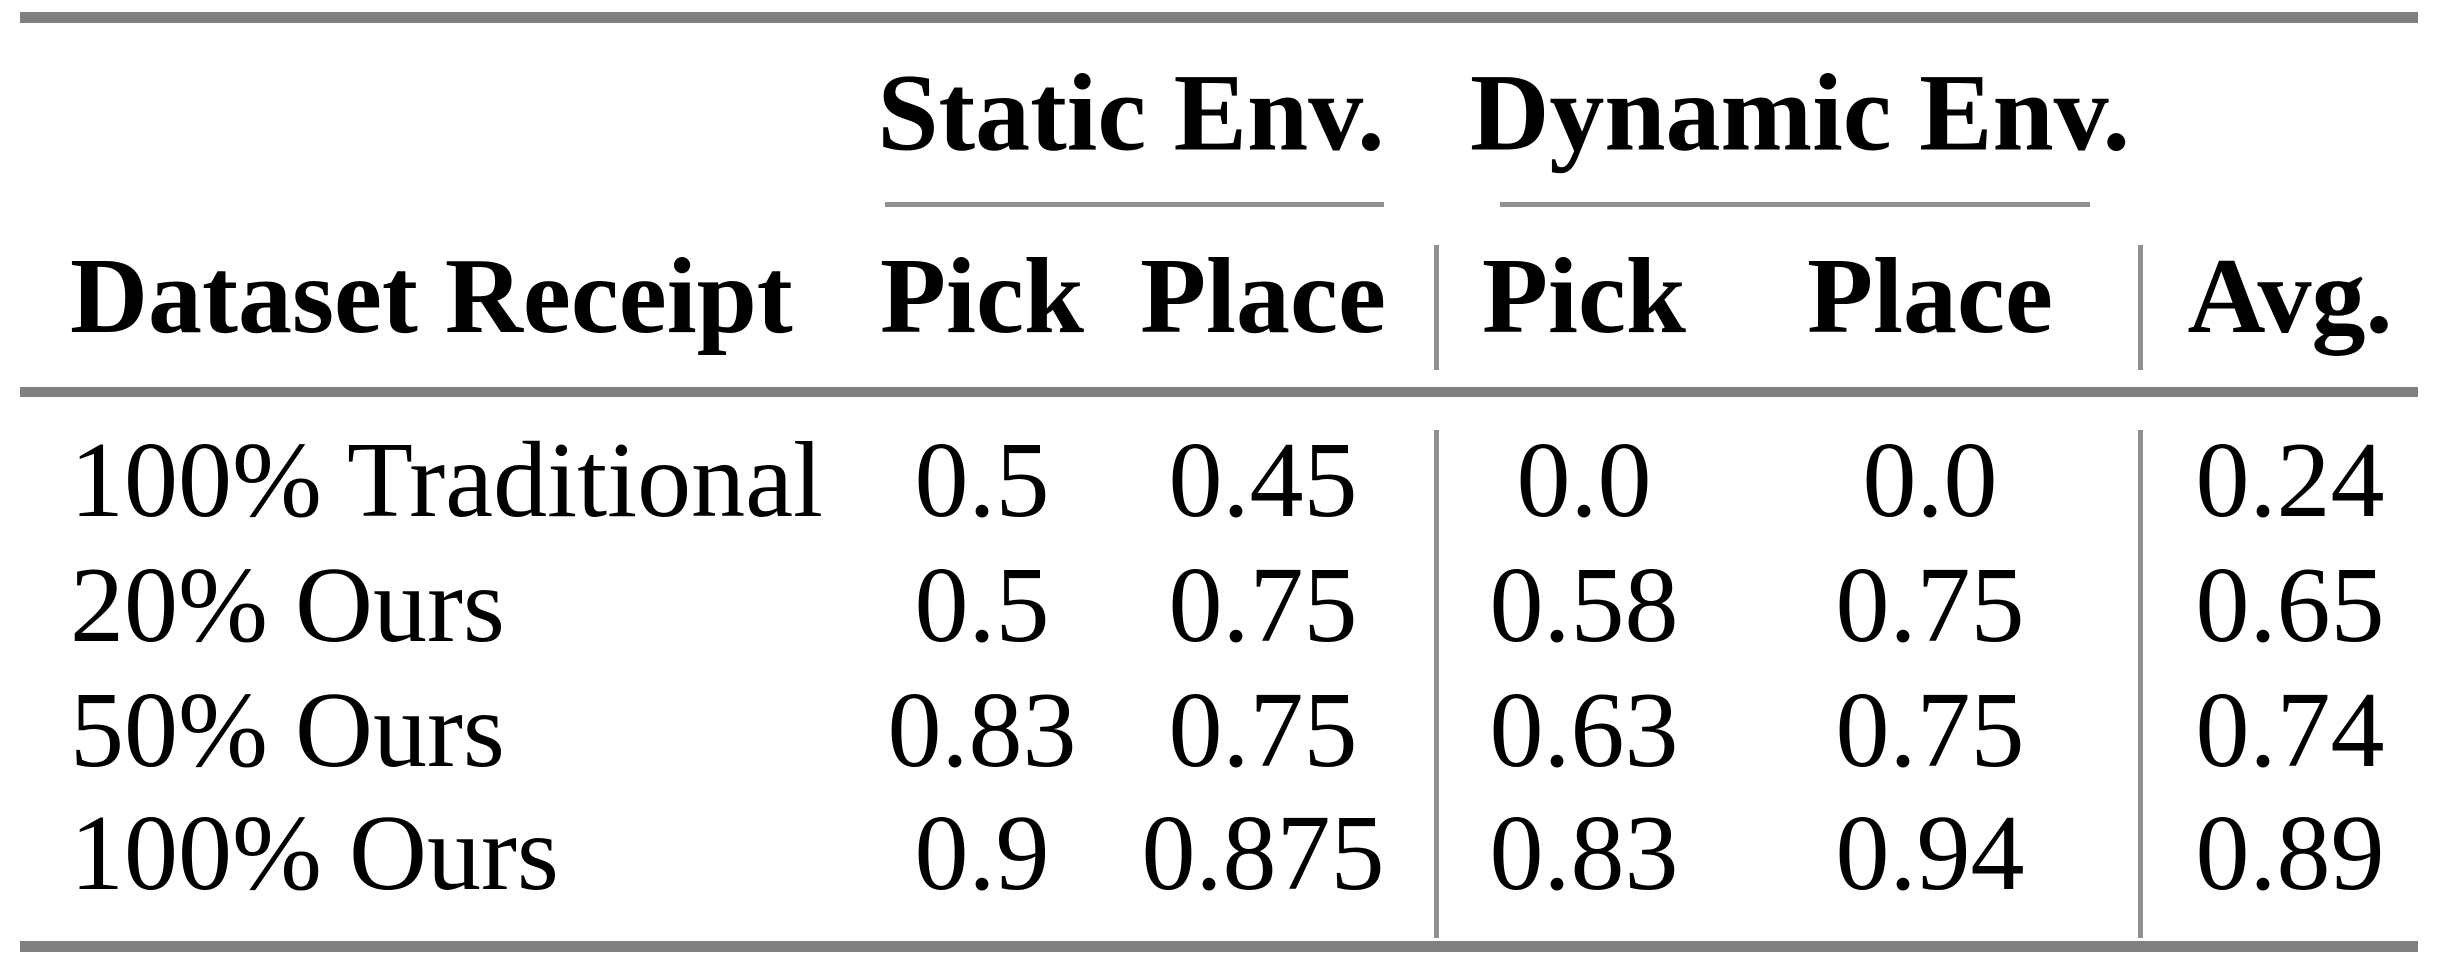 The height and width of the screenshot is (966, 2440). What do you see at coordinates (1219, 17) in the screenshot?
I see `table-top-rule` at bounding box center [1219, 17].